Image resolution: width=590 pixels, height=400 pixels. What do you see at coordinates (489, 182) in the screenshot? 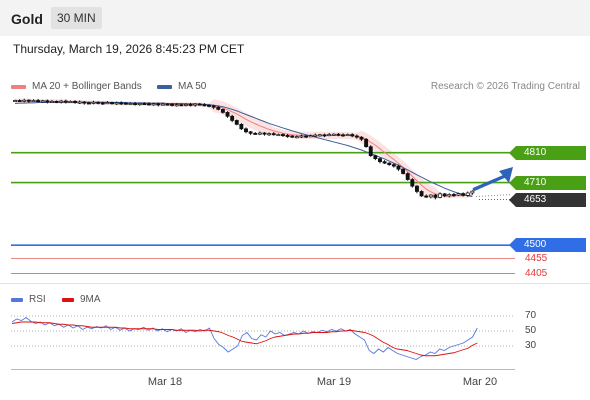
I see `forecast-arrow` at bounding box center [489, 182].